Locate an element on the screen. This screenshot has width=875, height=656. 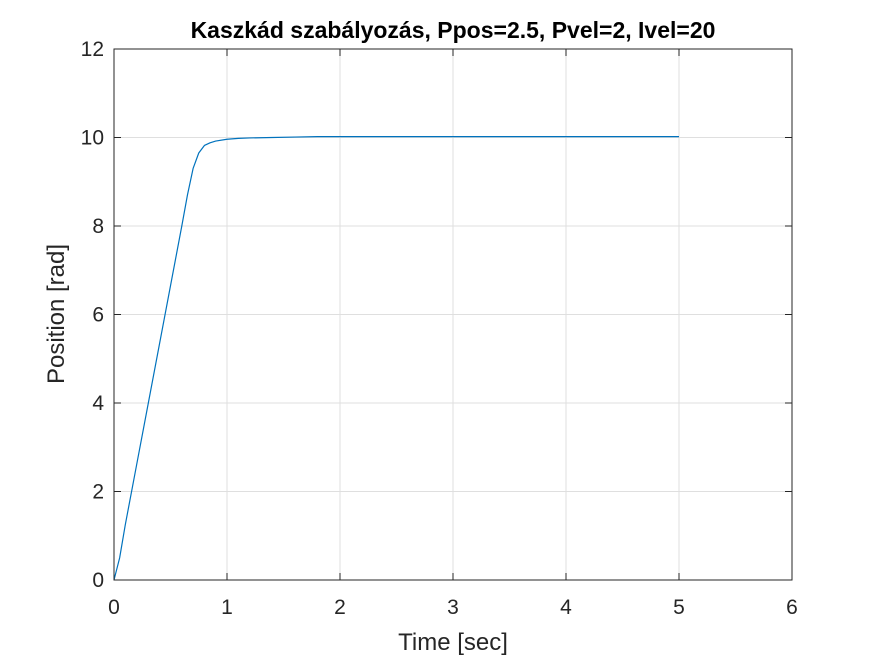
x-tick-label: 5 is located at coordinates (679, 607).